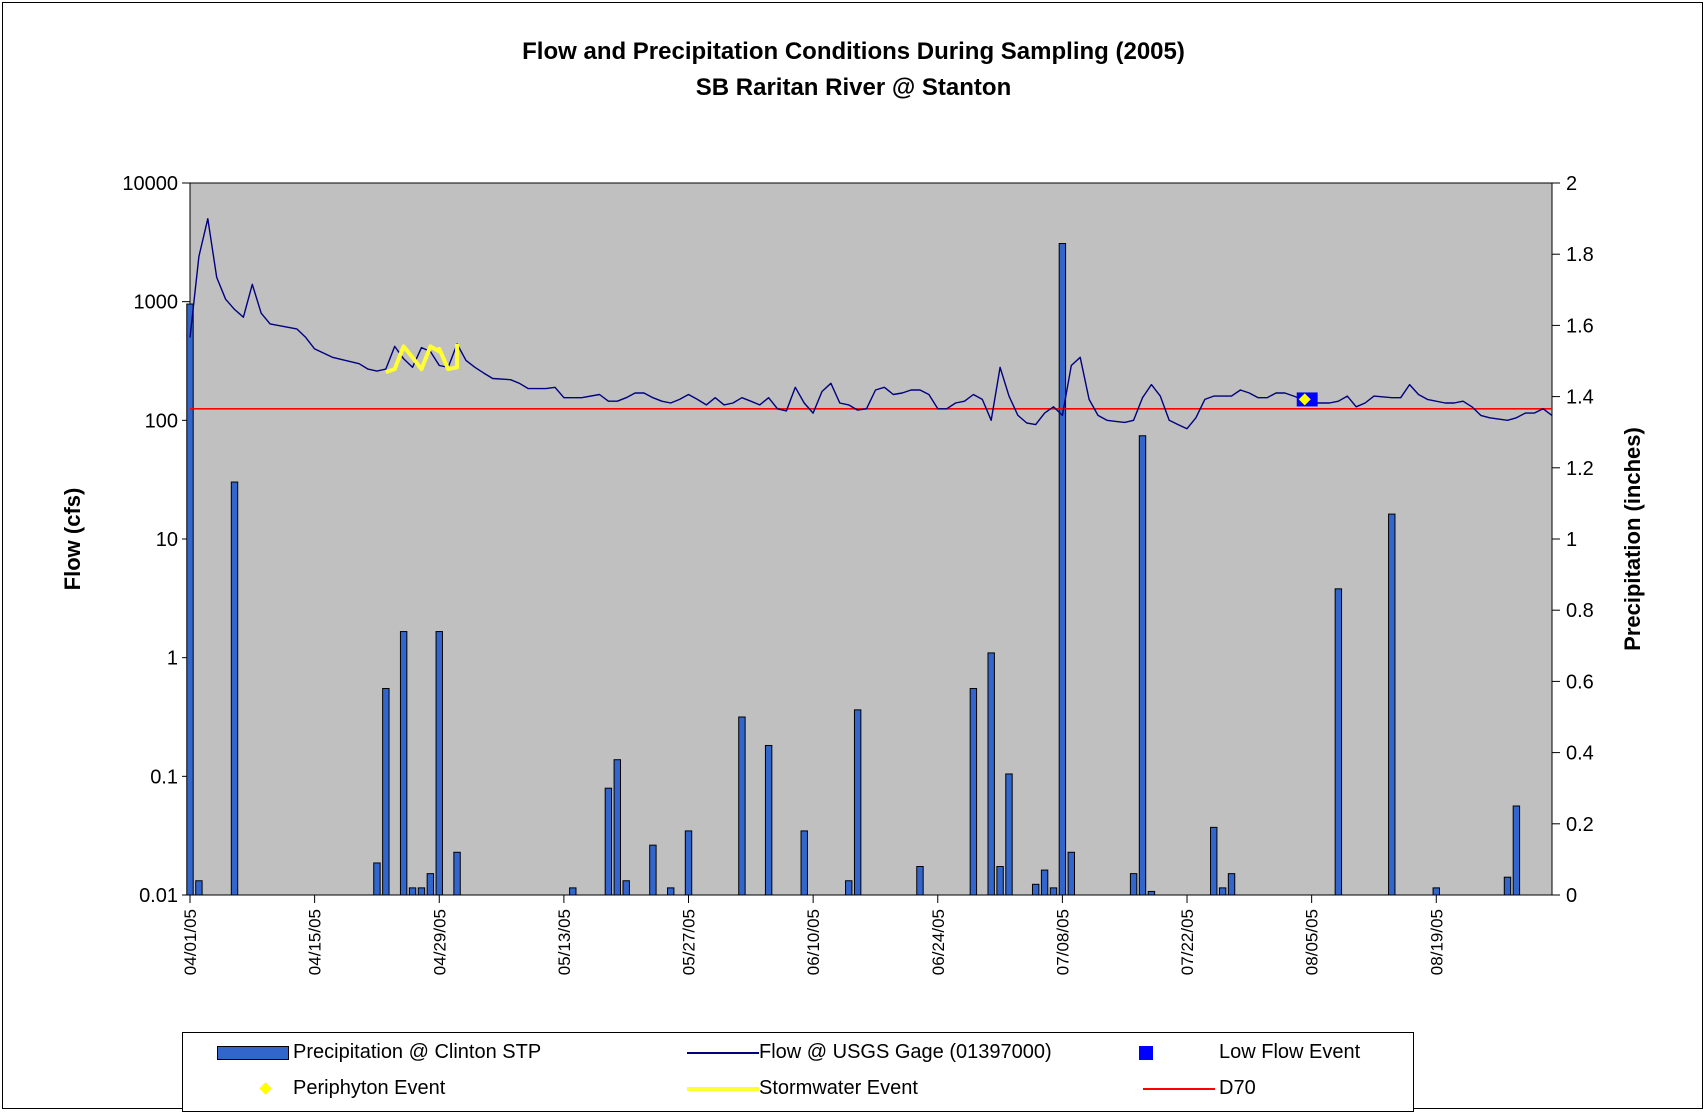 The width and height of the screenshot is (1707, 1112). What do you see at coordinates (1571, 896) in the screenshot?
I see `y2-tick-label: 0` at bounding box center [1571, 896].